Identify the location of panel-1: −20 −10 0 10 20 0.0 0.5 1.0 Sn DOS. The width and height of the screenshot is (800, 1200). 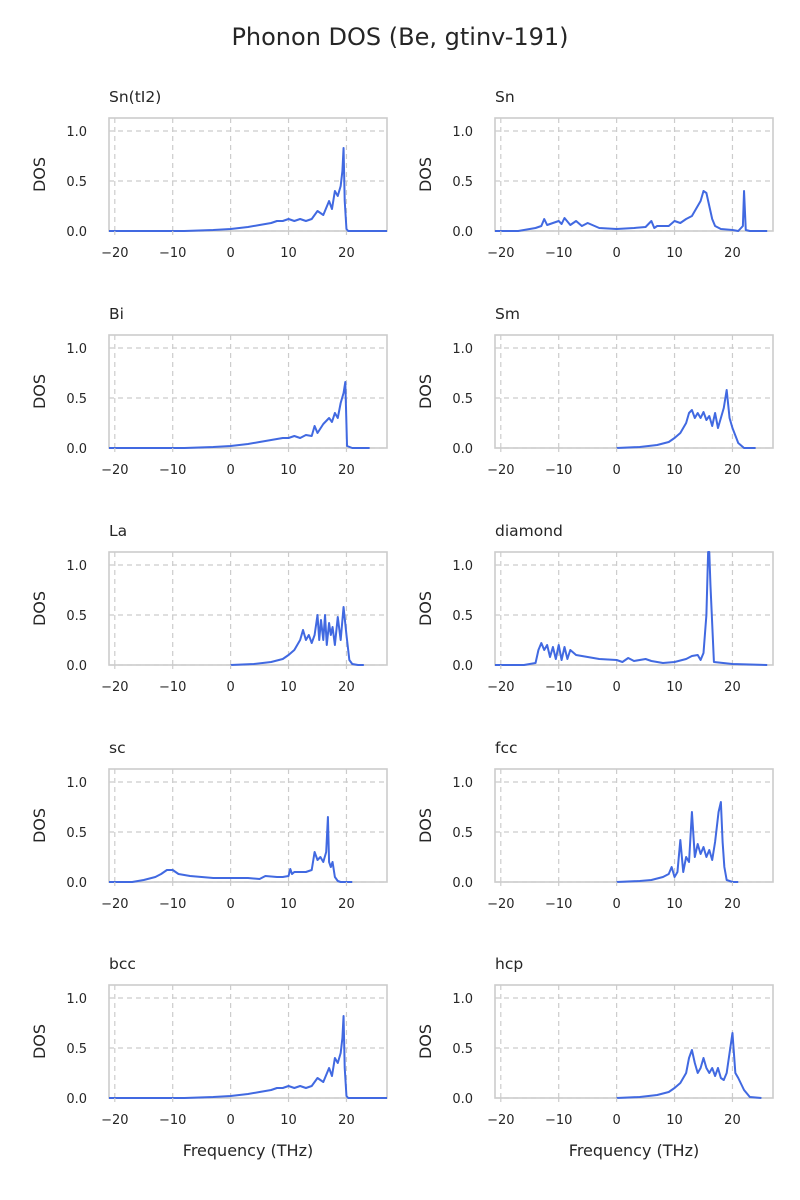
(595, 174).